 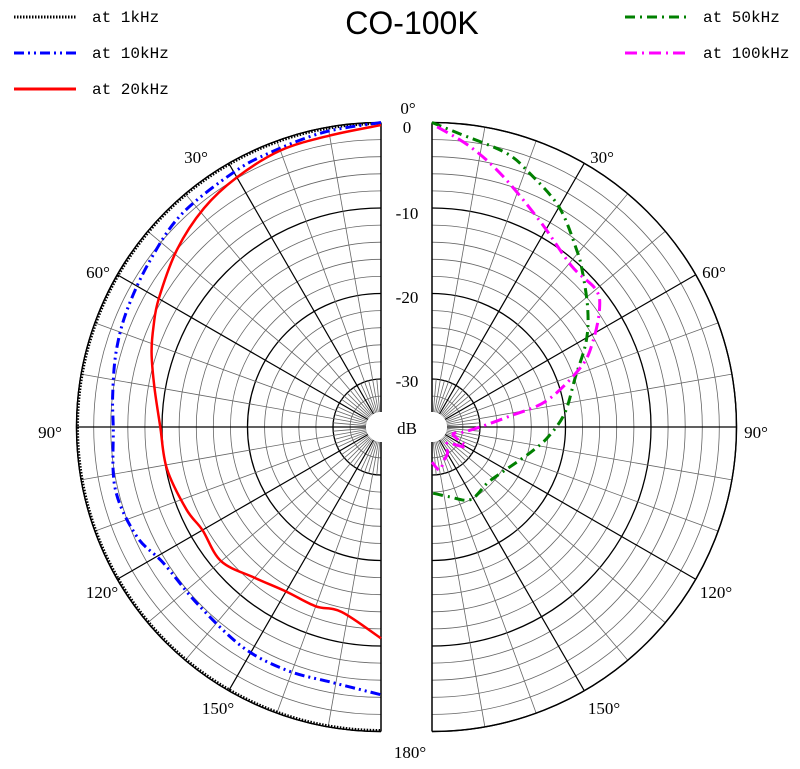 I want to click on angle-label-0: 0°, so click(x=407, y=108).